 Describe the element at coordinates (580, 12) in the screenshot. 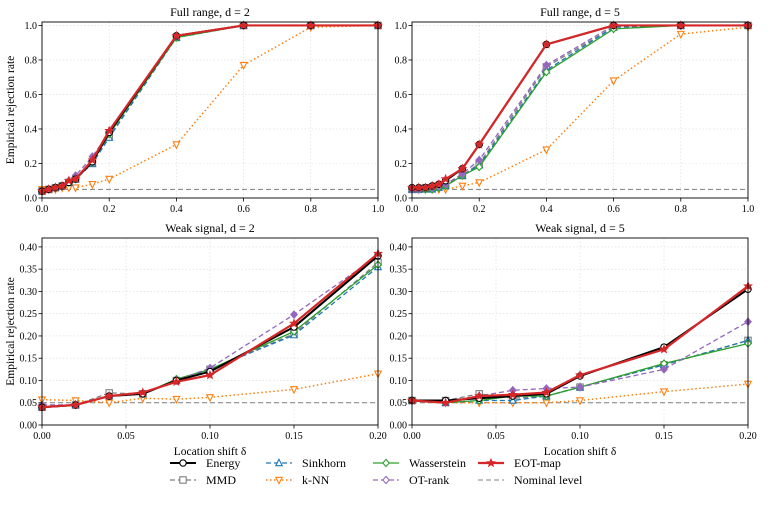

I see `panel-title: Full range, d = 5` at that location.